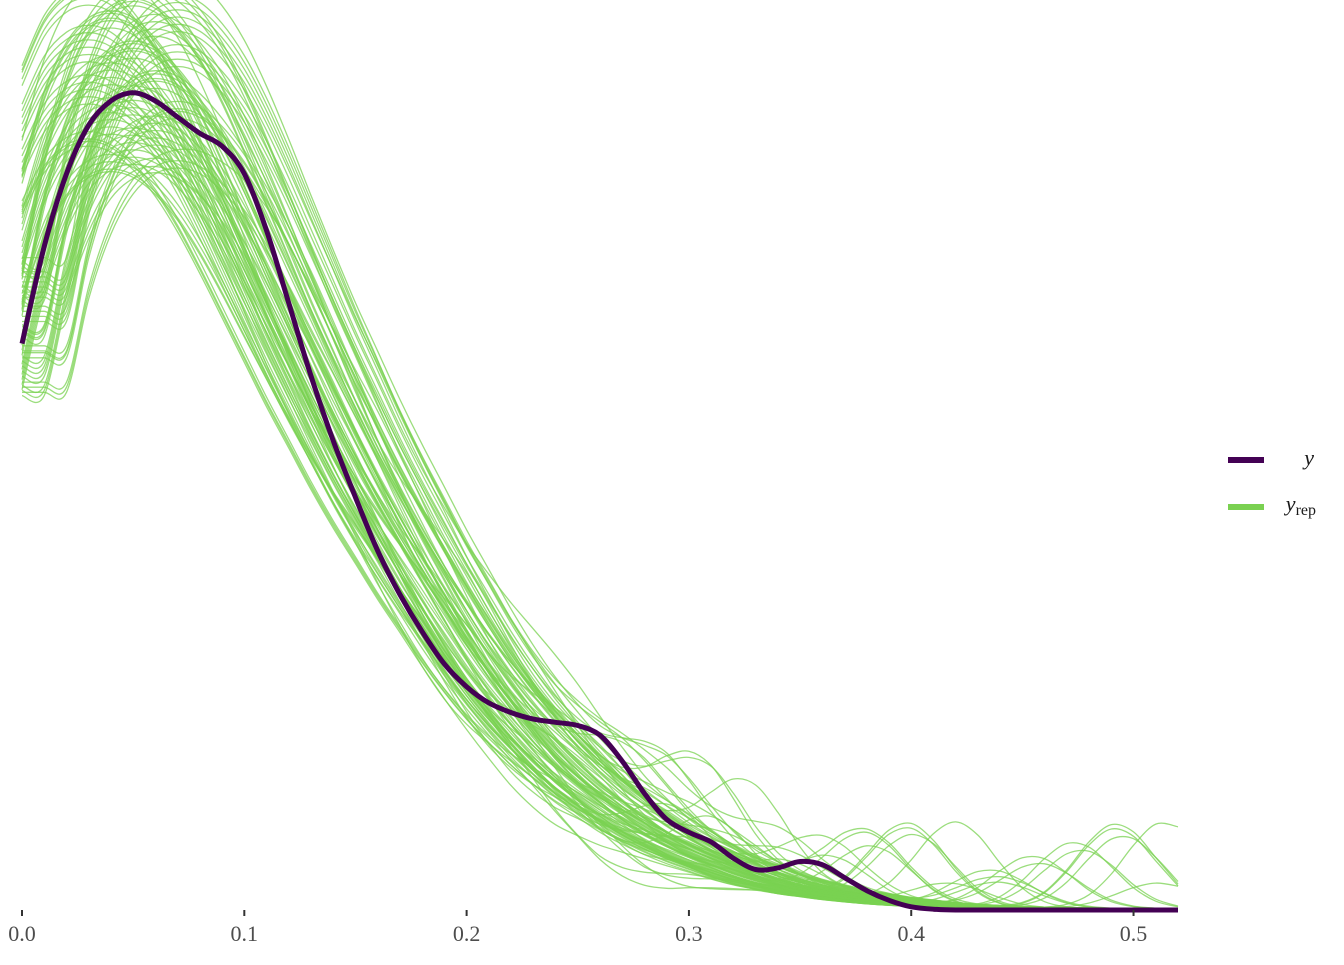  What do you see at coordinates (1308, 457) in the screenshot?
I see `legend-label-y: y` at bounding box center [1308, 457].